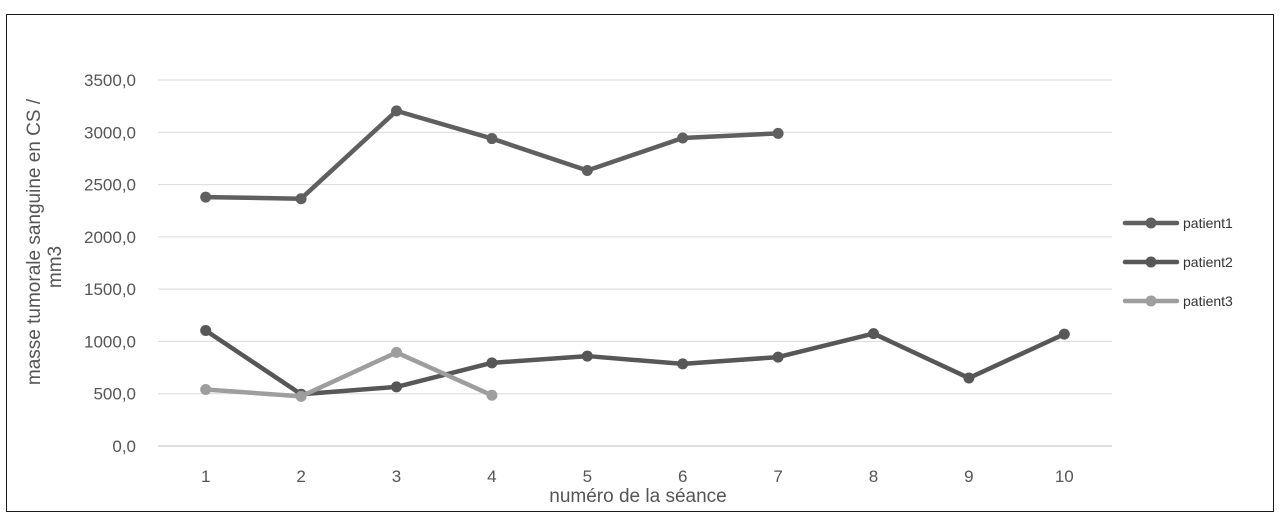 The image size is (1280, 515). What do you see at coordinates (1177, 301) in the screenshot?
I see `legend-item-patient3: patient3` at bounding box center [1177, 301].